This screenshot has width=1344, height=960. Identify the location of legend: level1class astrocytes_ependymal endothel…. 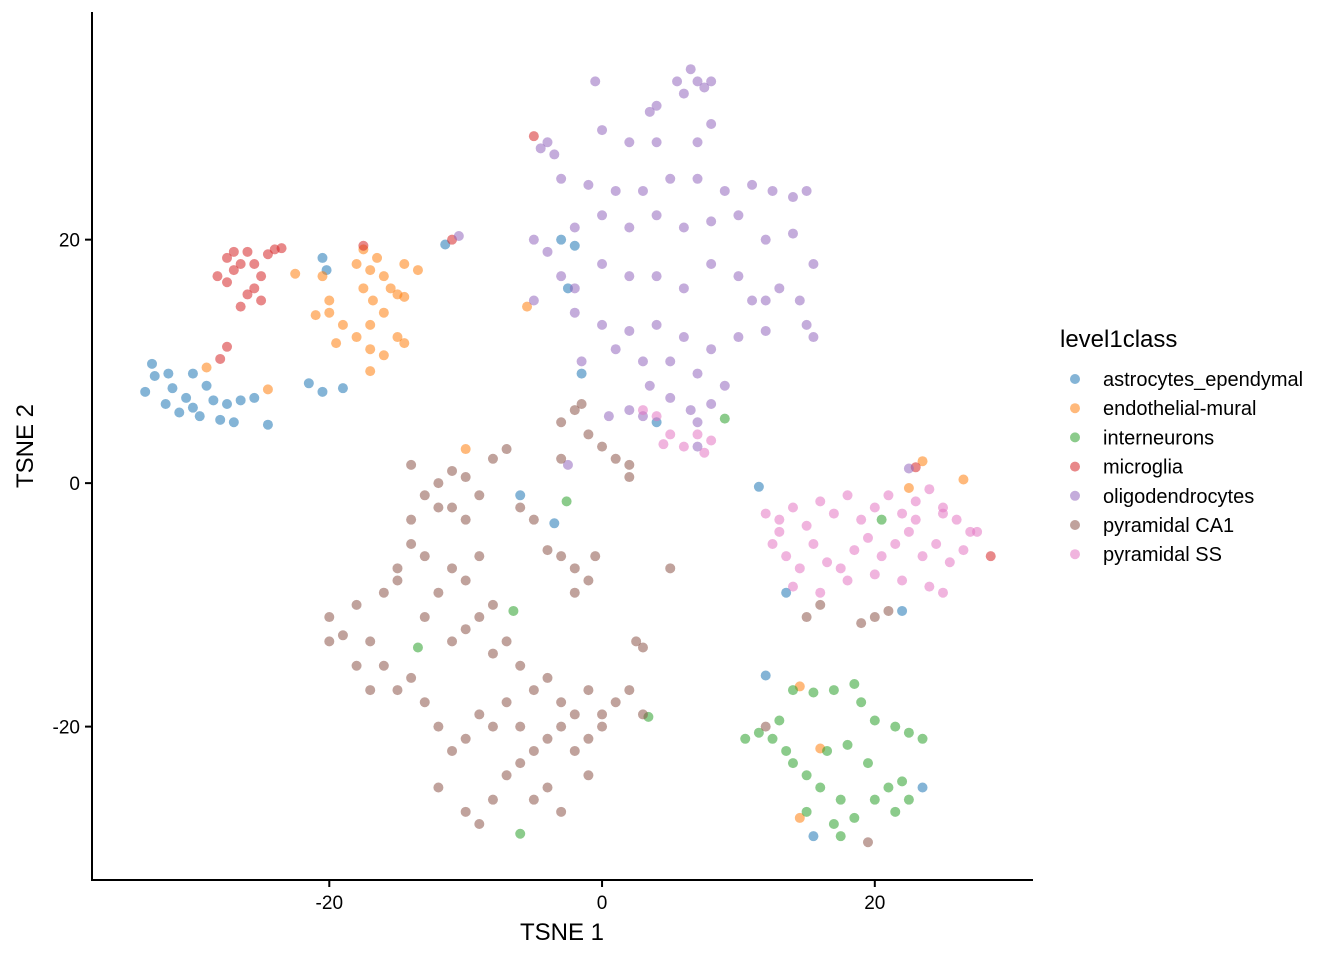
(1181, 446).